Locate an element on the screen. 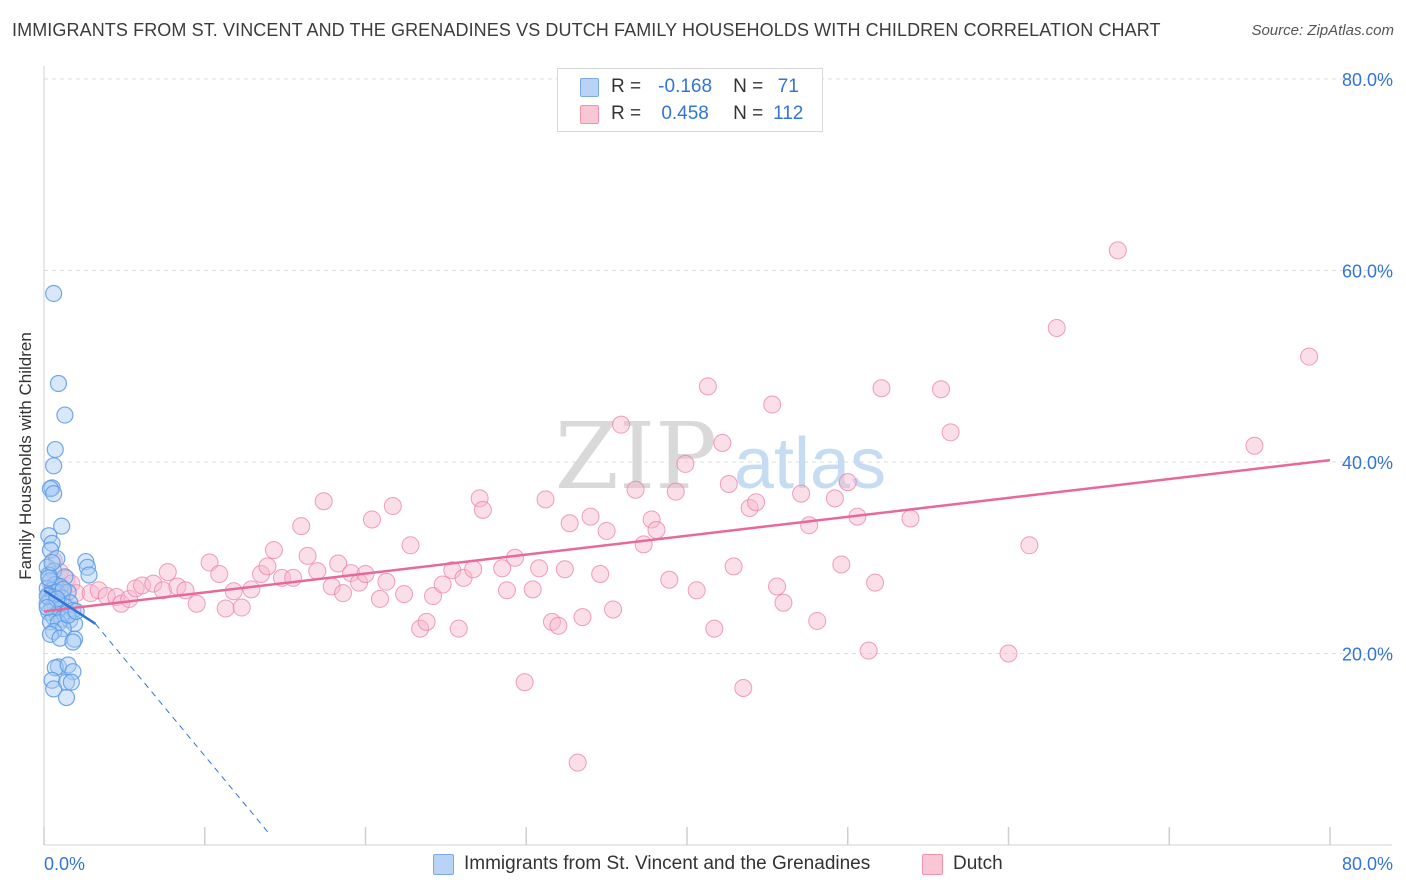  legend-pink-r-label: R = is located at coordinates (626, 113).